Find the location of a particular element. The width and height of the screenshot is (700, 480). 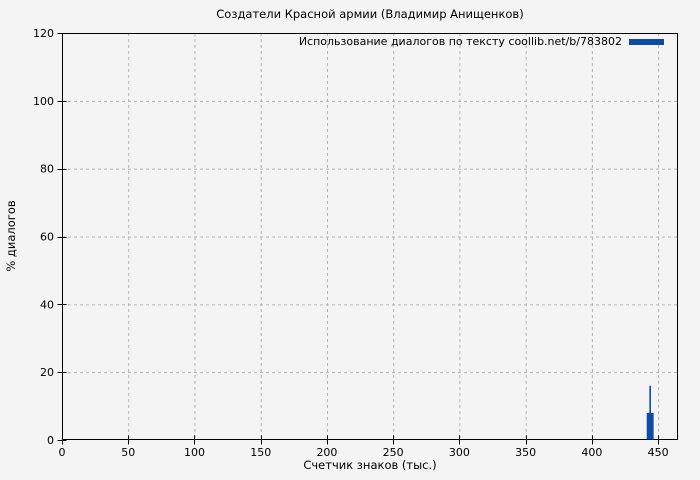

y-tick-label: 40 is located at coordinates (47, 304).